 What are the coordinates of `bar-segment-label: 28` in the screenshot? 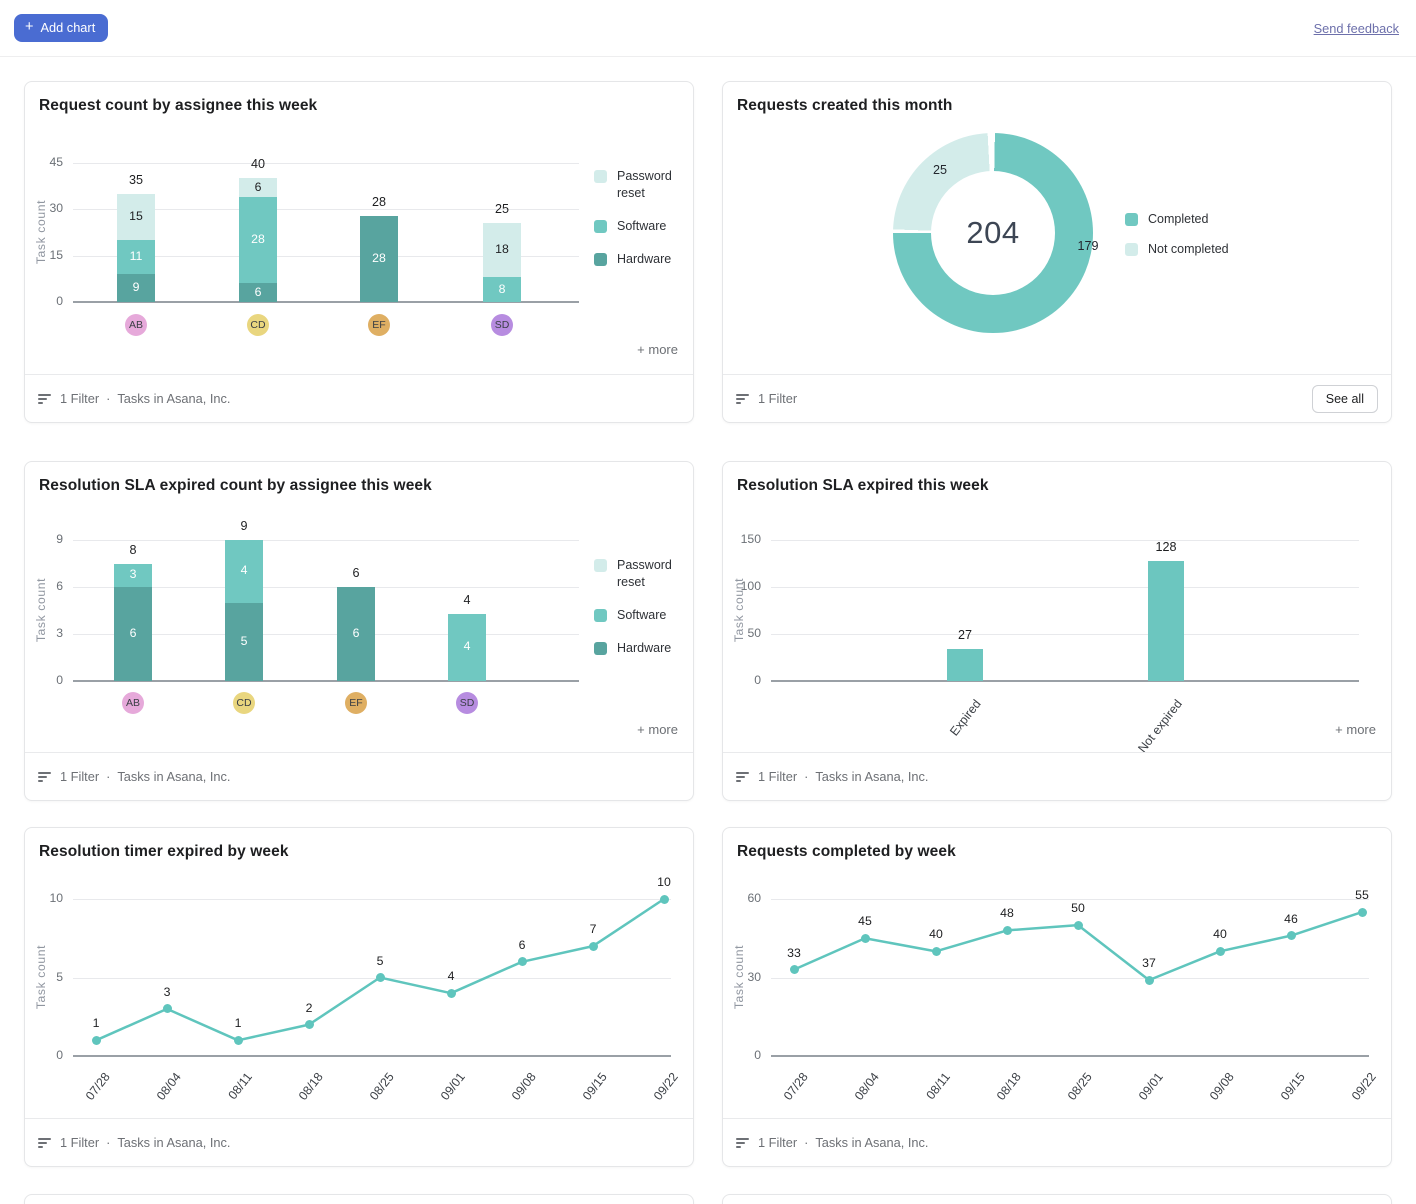 It's located at (258, 239).